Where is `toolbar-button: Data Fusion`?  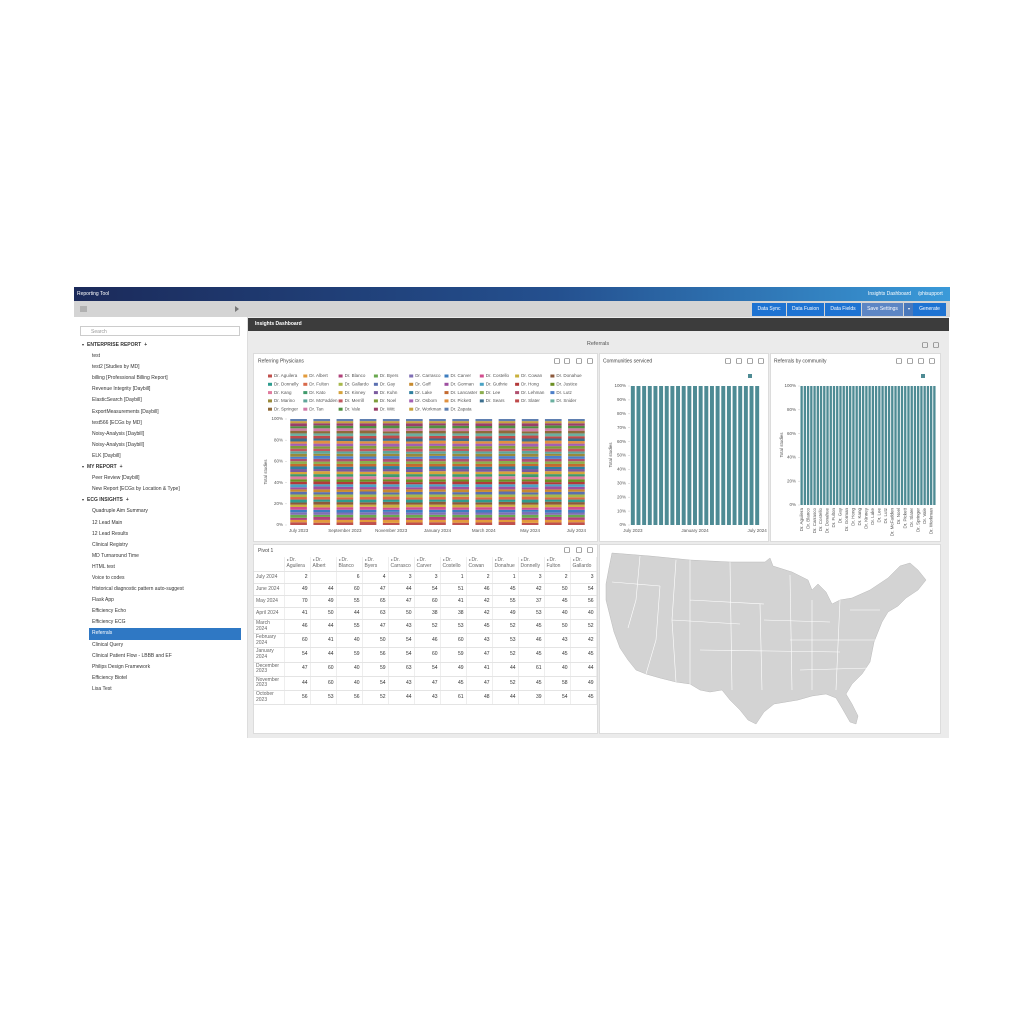
toolbar-button: Data Fusion is located at coordinates (805, 309).